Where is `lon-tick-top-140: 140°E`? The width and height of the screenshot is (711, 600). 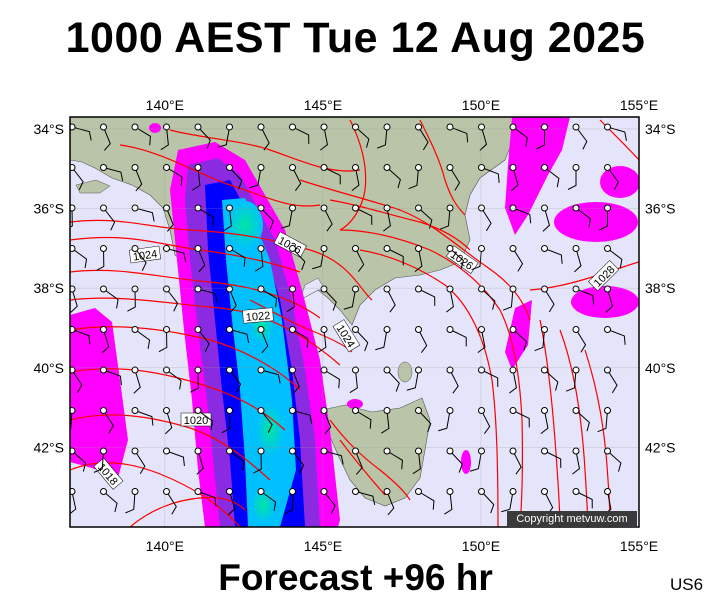 lon-tick-top-140: 140°E is located at coordinates (165, 105).